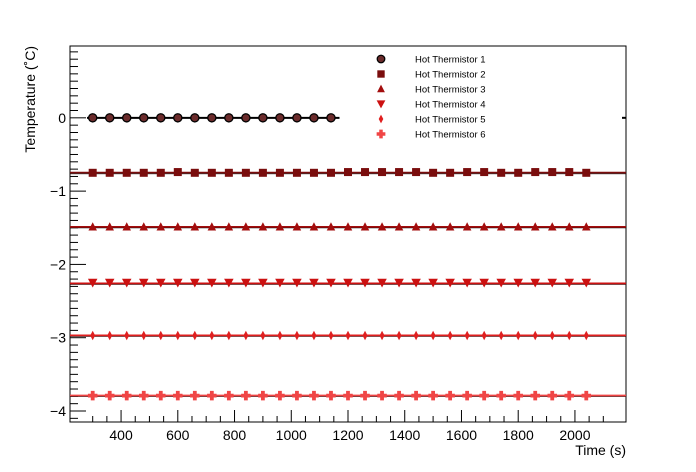 The height and width of the screenshot is (472, 696). I want to click on x-tick-label: 600, so click(178, 435).